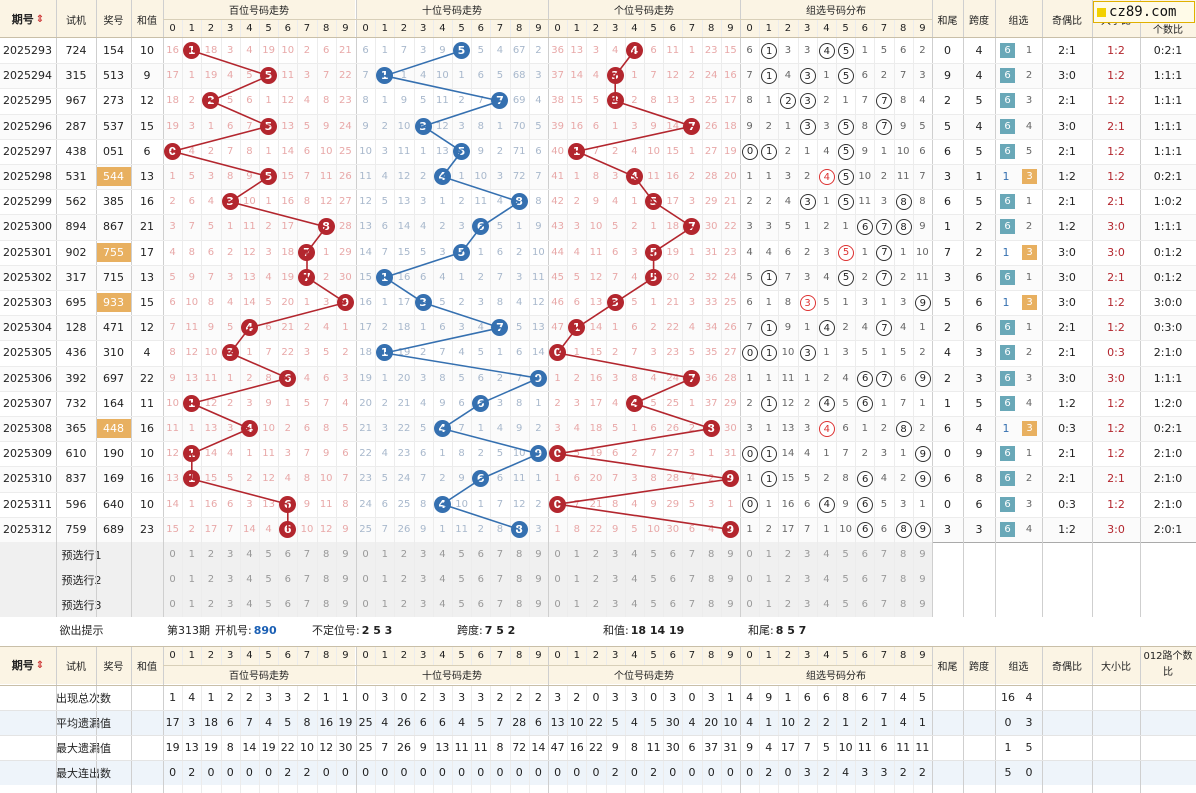  Describe the element at coordinates (40, 665) in the screenshot. I see `sort-arrows-icon: ⇕` at that location.